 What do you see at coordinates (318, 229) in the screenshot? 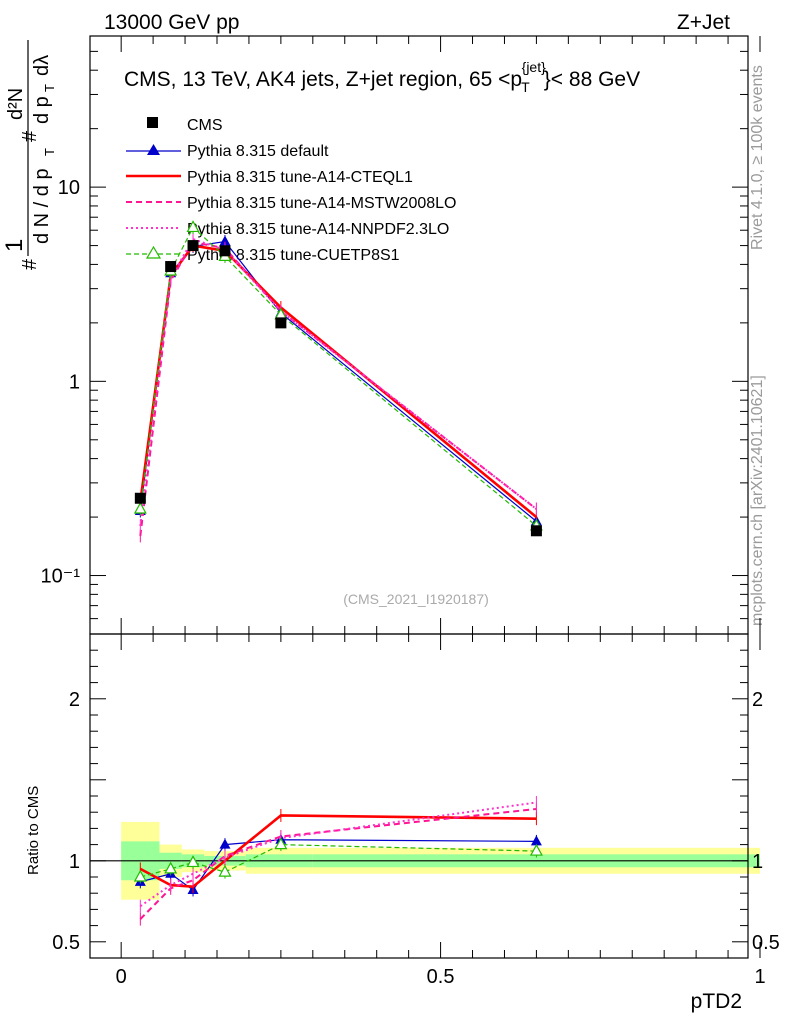
I see `legend-label-nnpdf: Pythia 8.315 tune-A14-NNPDF2.3LO` at bounding box center [318, 229].